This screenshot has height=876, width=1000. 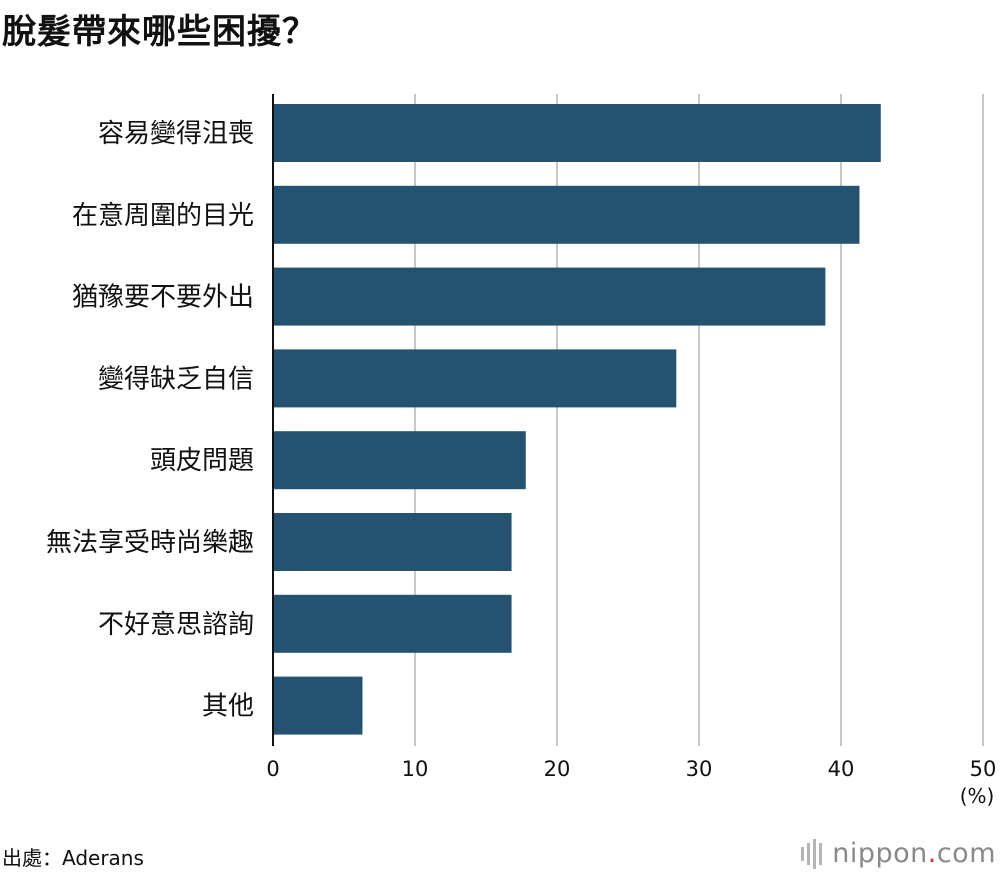 What do you see at coordinates (977, 796) in the screenshot?
I see `x-unit-label: (%)` at bounding box center [977, 796].